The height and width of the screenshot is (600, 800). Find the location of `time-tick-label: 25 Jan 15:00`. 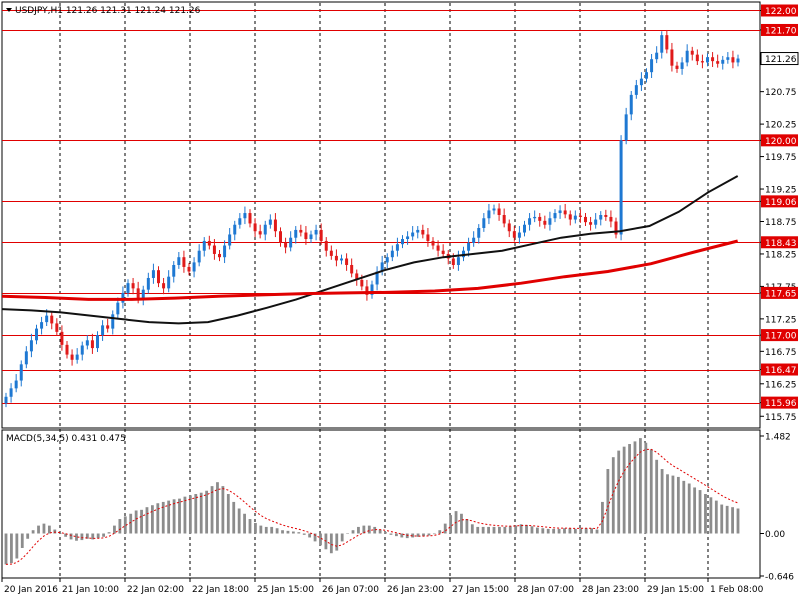

time-tick-label: 25 Jan 15:00 is located at coordinates (285, 590).